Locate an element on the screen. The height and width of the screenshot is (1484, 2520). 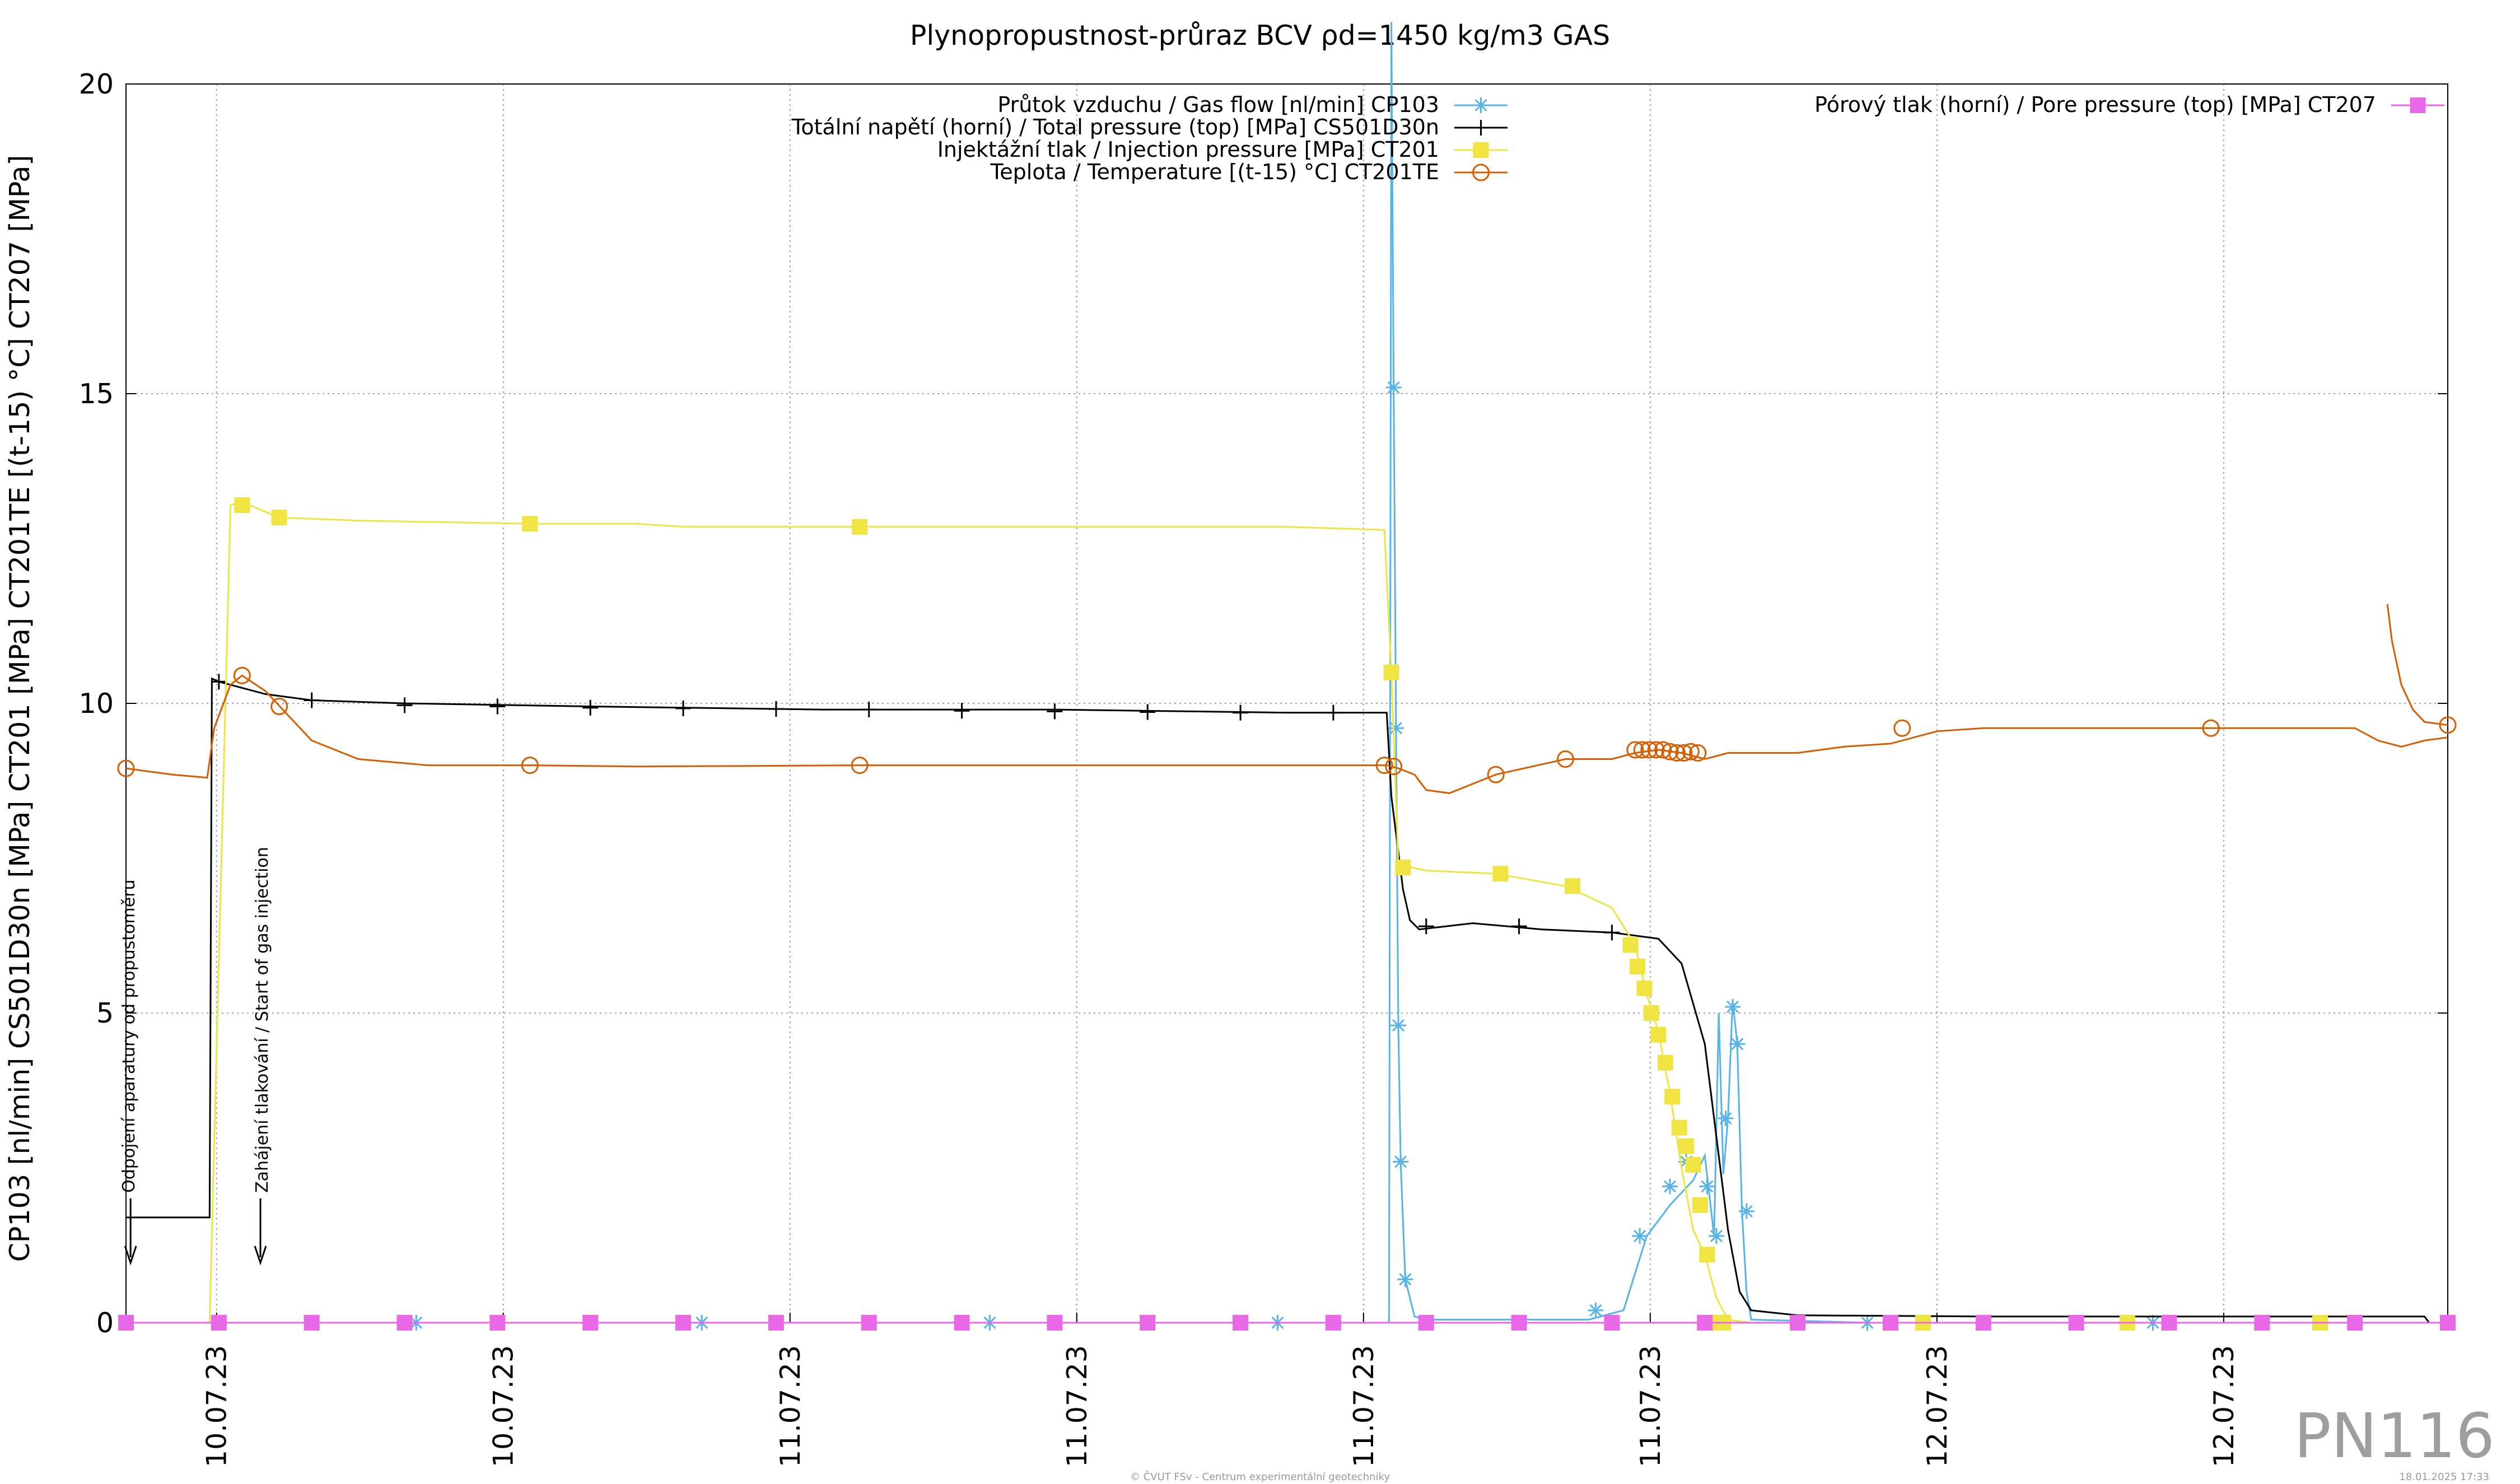
legend-item: Průtok vzduchu / Gas flow [nl/min] CP103 is located at coordinates (1253, 105).